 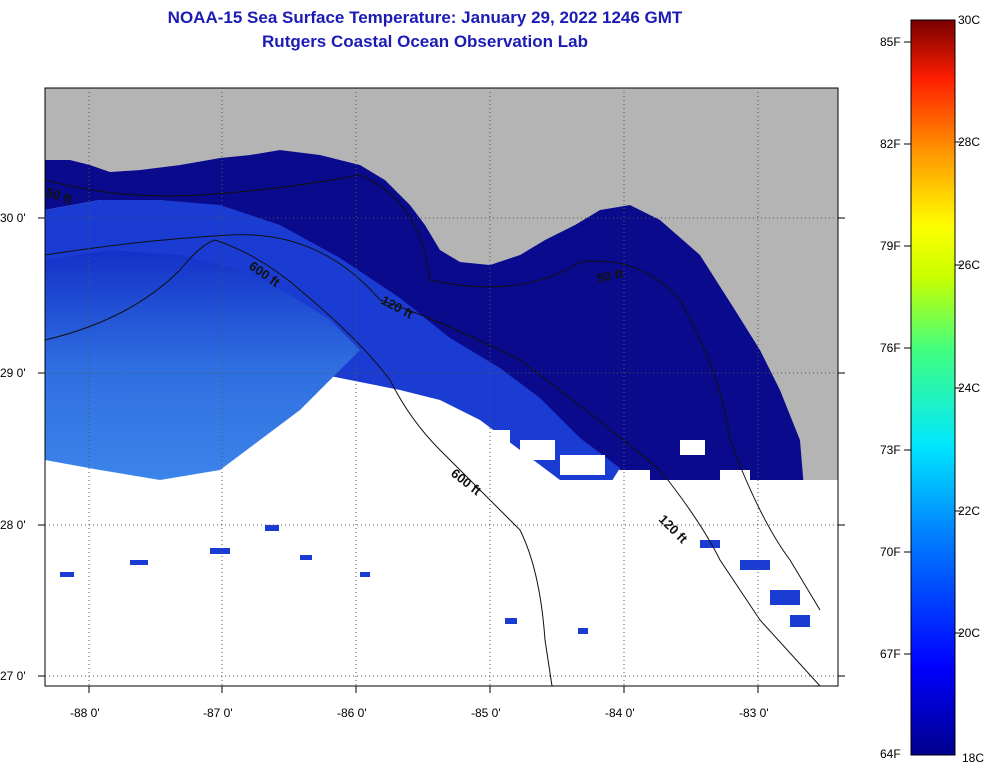 I want to click on lon-label-83: -83 0', so click(x=754, y=713).